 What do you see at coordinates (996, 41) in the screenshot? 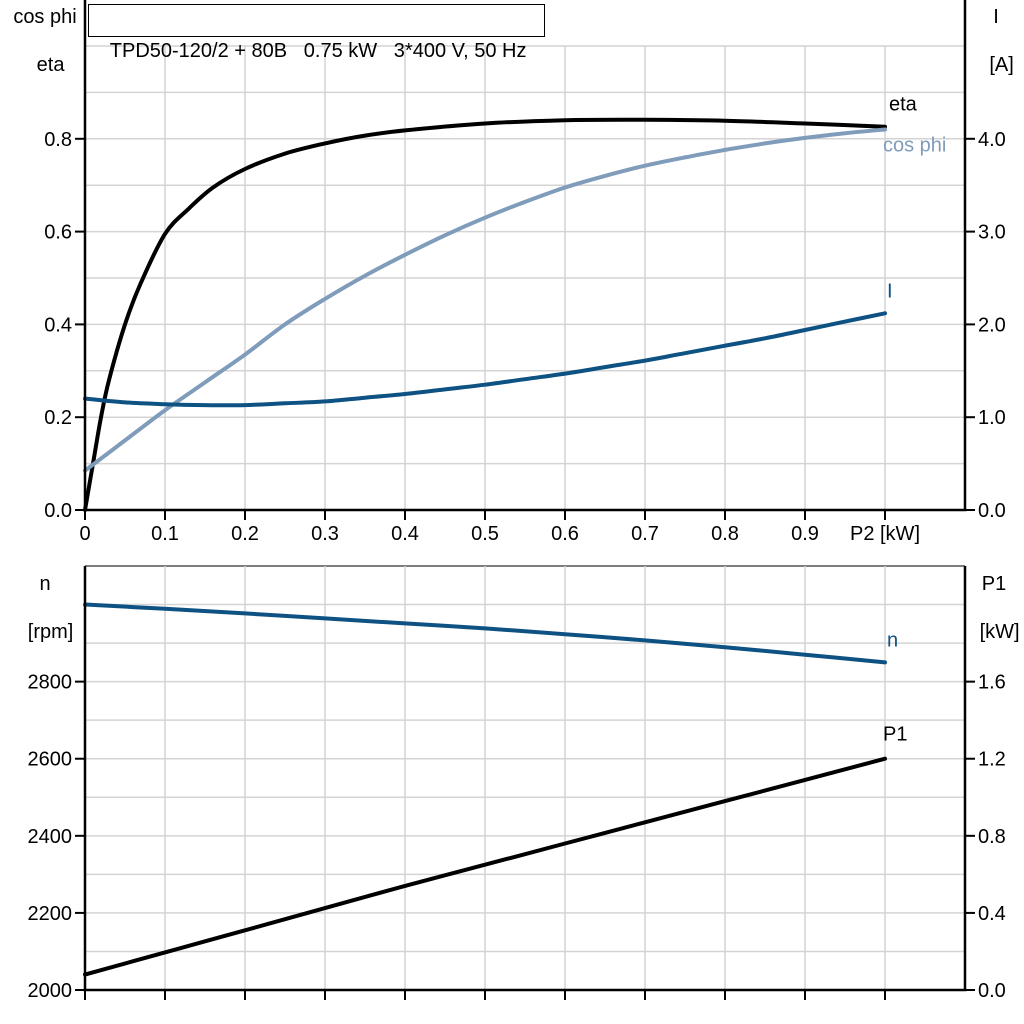
I see `top-chart-right-axis-title: I [A]` at bounding box center [996, 41].